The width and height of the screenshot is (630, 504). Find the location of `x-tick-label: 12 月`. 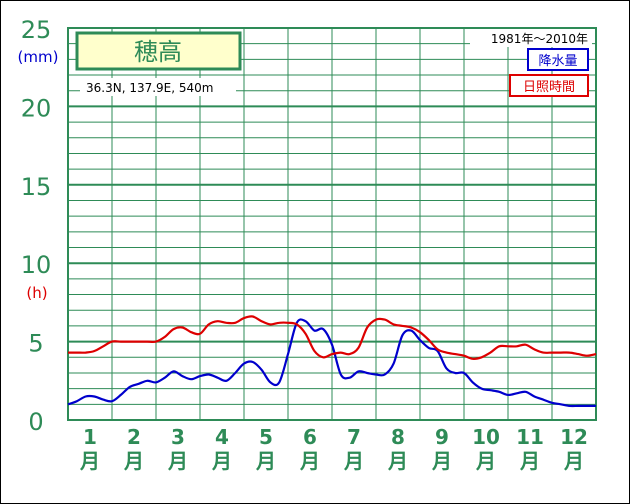

x-tick-label: 12 月 is located at coordinates (574, 449).